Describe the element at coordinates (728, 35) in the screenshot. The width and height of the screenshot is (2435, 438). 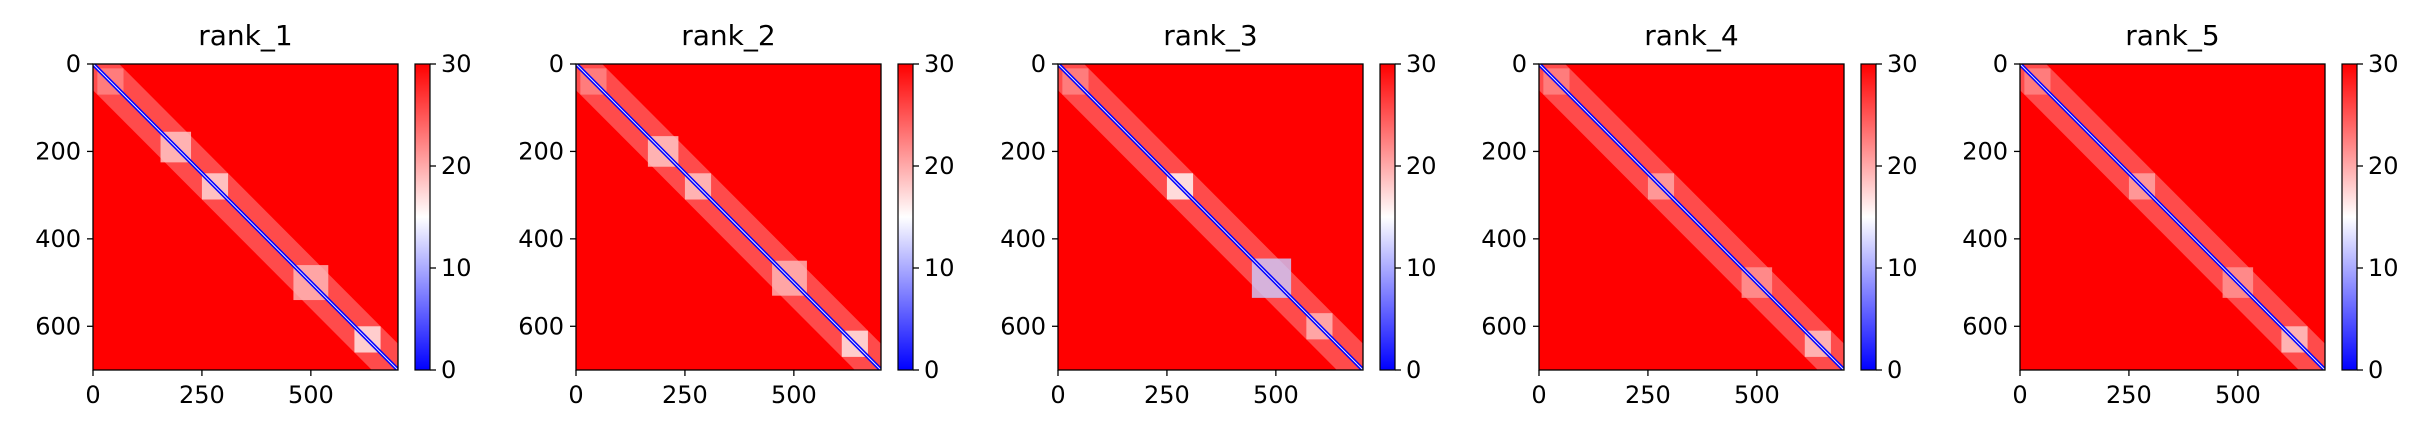
I see `panel-title: rank_2` at that location.